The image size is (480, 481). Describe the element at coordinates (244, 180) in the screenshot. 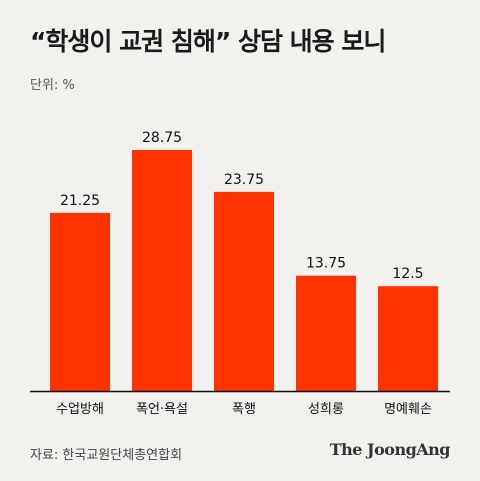

I see `value-label-2: 23.75` at that location.